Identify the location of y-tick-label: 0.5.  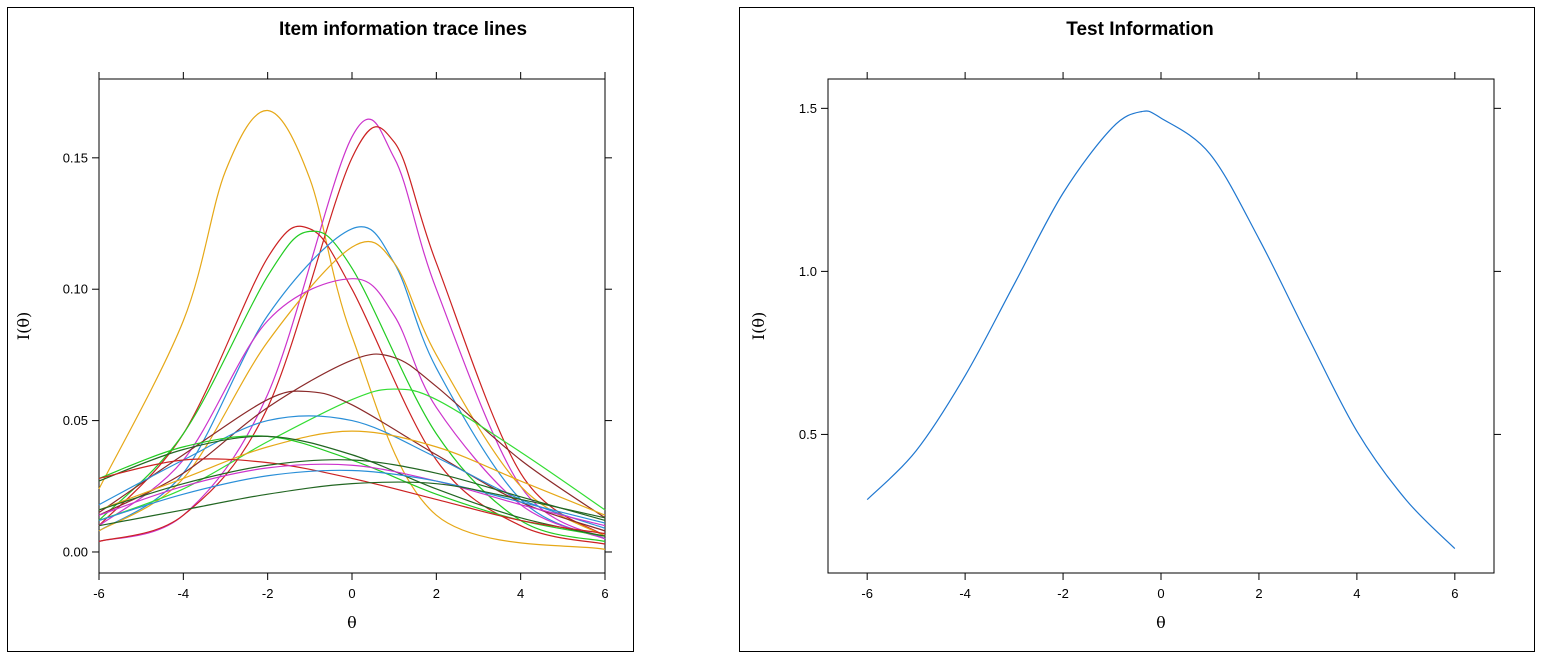
(808, 434).